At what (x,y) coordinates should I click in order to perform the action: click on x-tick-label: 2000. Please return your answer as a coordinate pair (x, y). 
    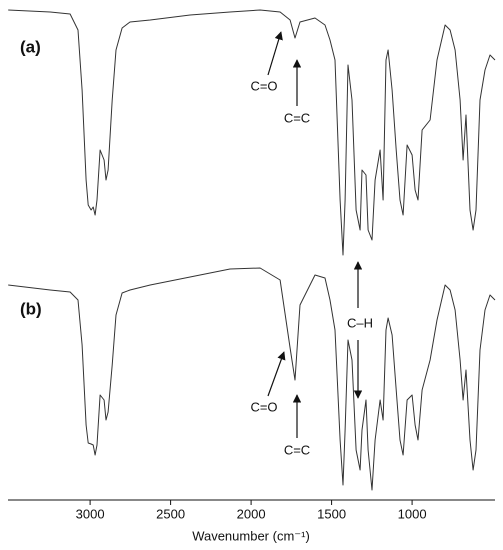
    Looking at the image, I should click on (251, 513).